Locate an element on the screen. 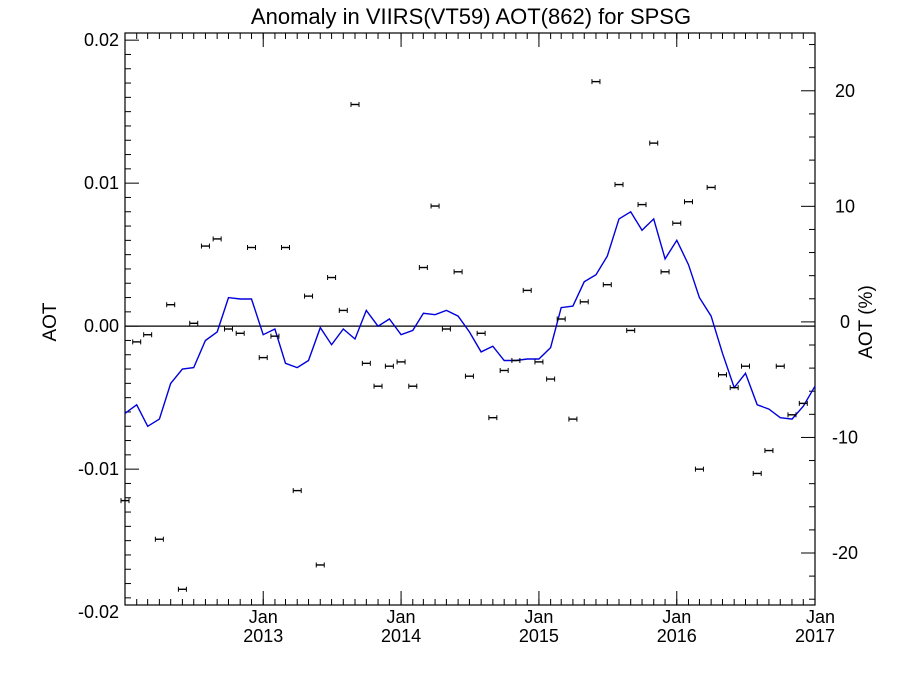  x-tick-year-label: 2013 is located at coordinates (263, 636).